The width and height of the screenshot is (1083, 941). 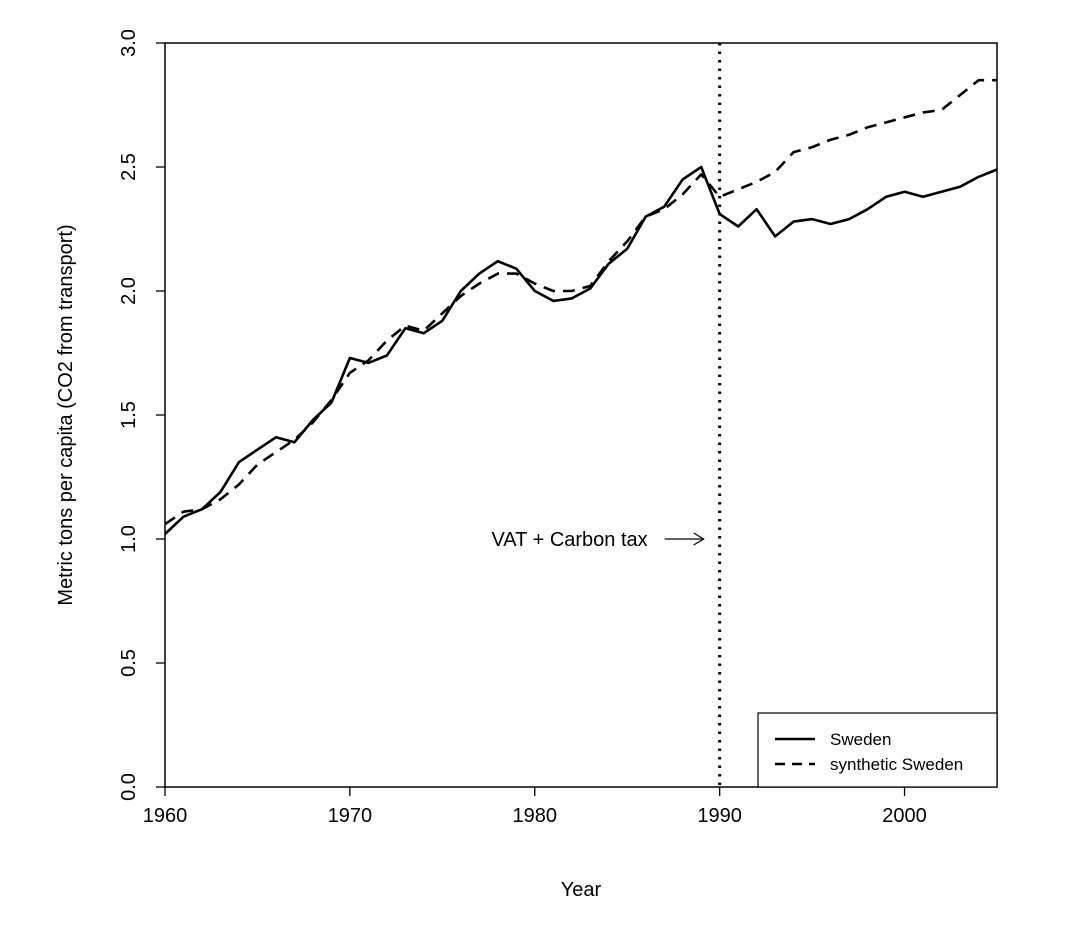 I want to click on x-axis-title: Year, so click(x=581, y=890).